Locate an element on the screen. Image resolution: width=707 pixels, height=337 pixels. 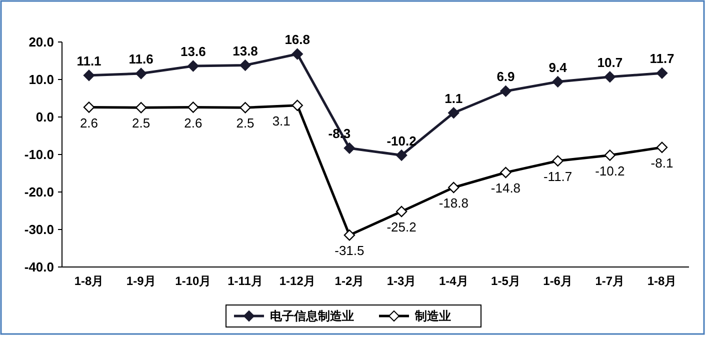
x-tick-label: 1-11月 is located at coordinates (245, 281).